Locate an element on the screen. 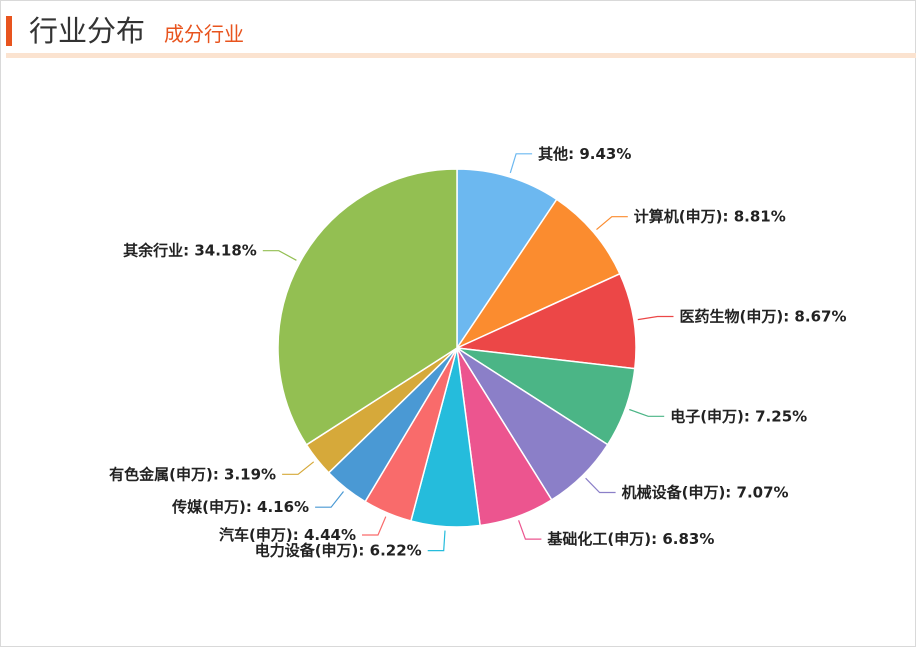 The height and width of the screenshot is (650, 916). slice-label: 机械设备(申万): 7.07% is located at coordinates (705, 493).